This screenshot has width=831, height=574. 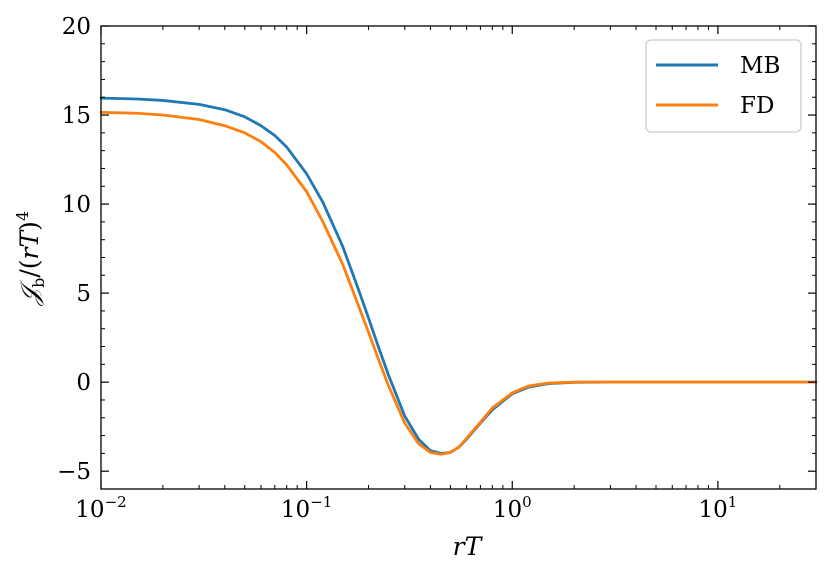 I want to click on legend-label-mb: MB, so click(x=760, y=66).